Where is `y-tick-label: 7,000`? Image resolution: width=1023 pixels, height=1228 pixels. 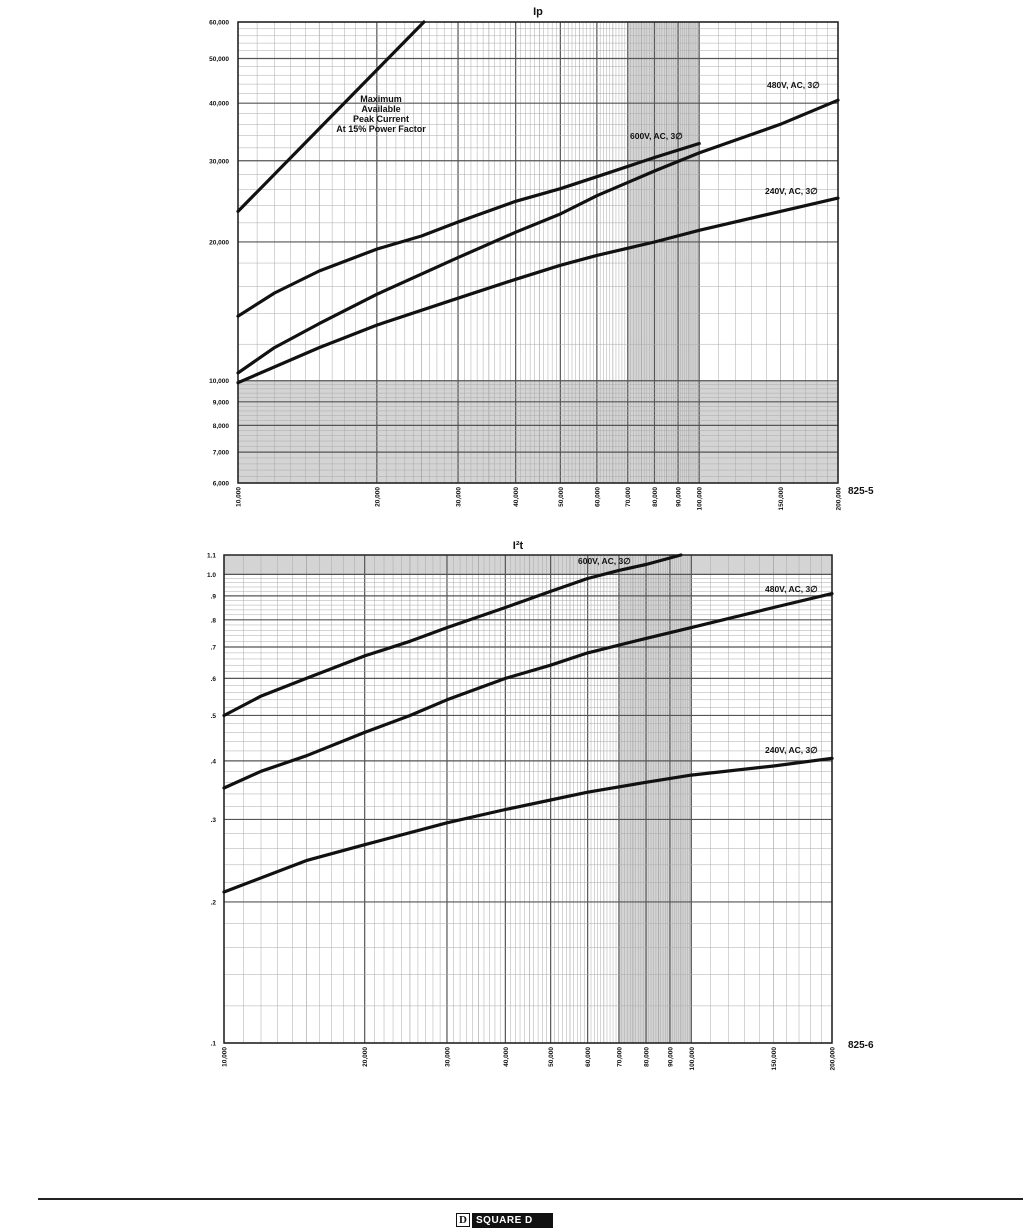 y-tick-label: 7,000 is located at coordinates (221, 453).